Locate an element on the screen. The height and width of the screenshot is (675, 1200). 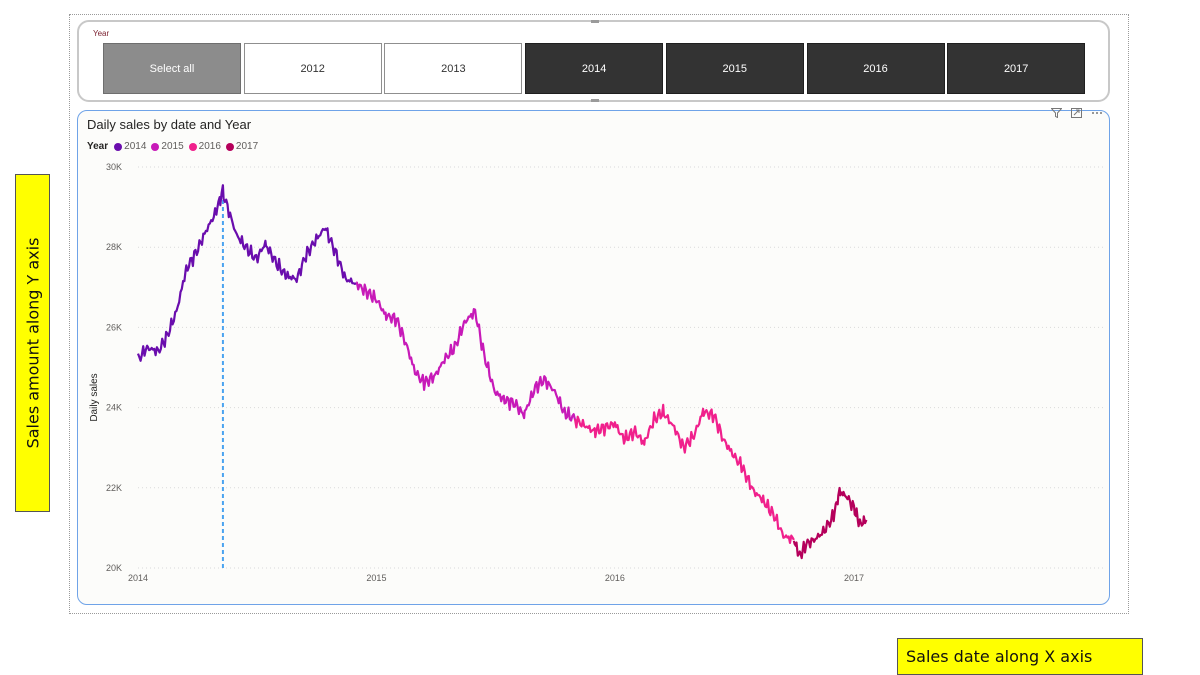
x-tick-label: 2014 is located at coordinates (138, 578).